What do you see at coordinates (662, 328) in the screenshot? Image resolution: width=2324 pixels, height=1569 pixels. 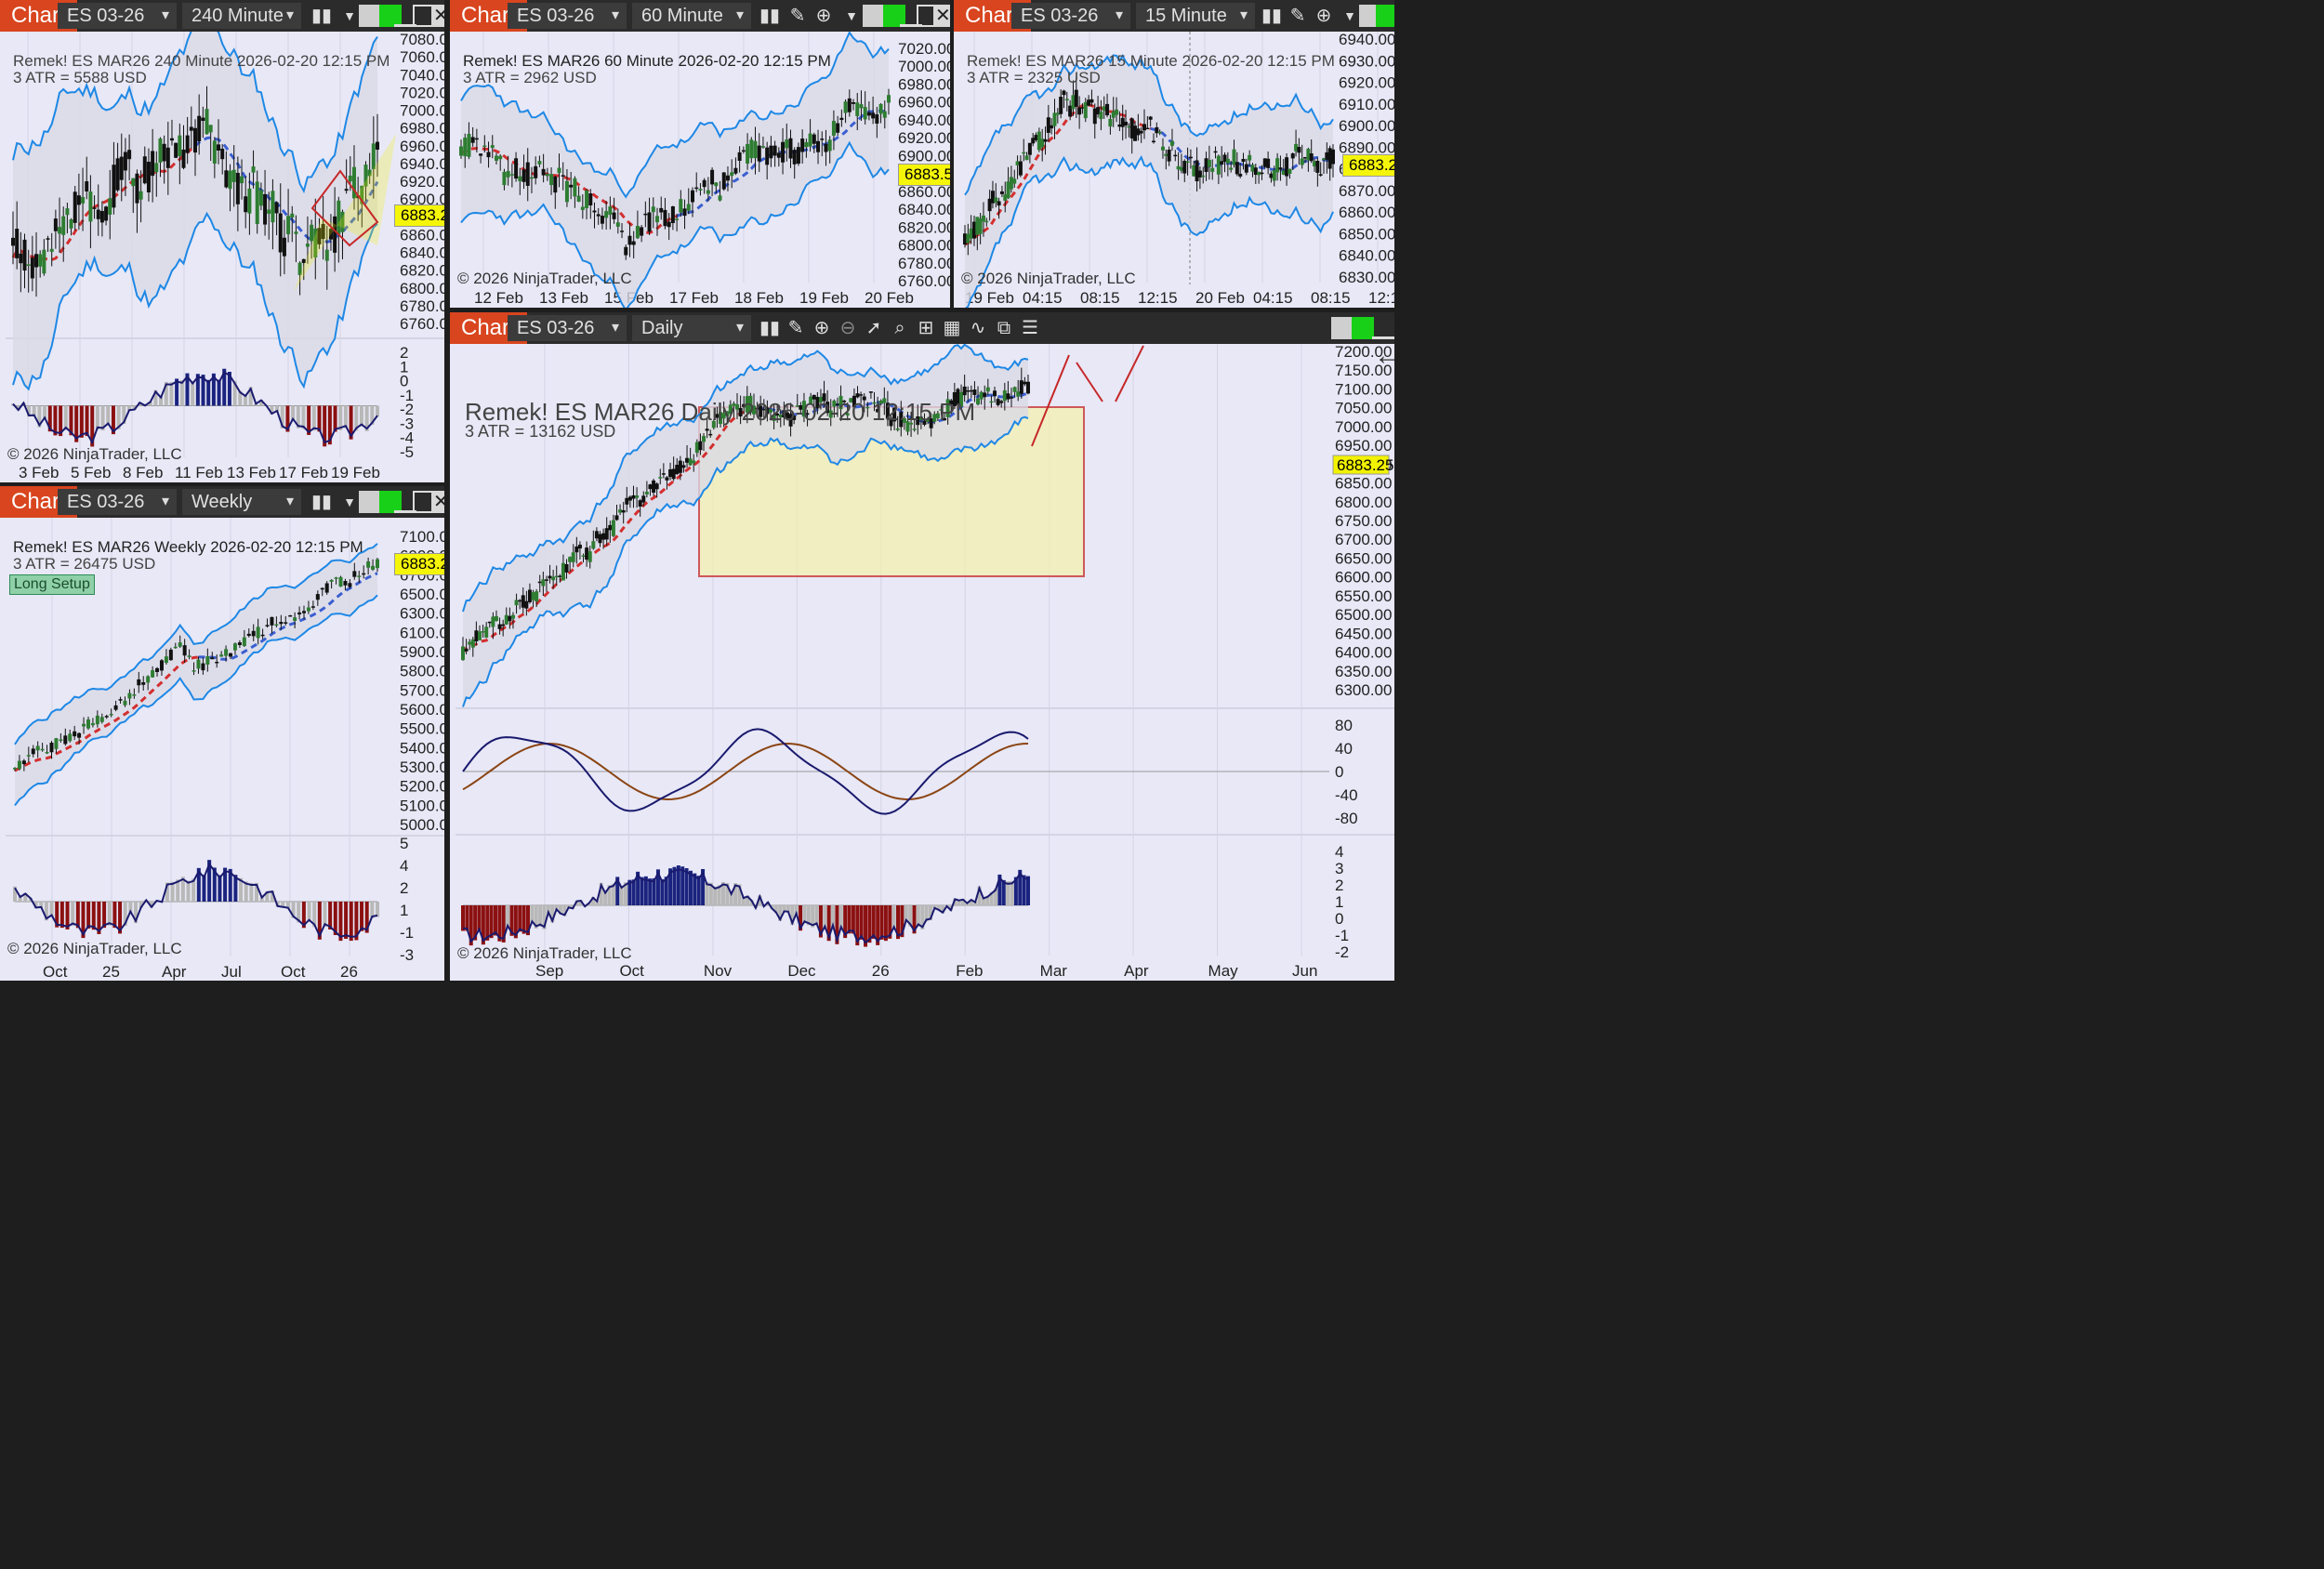 I see `interval-value: Daily` at bounding box center [662, 328].